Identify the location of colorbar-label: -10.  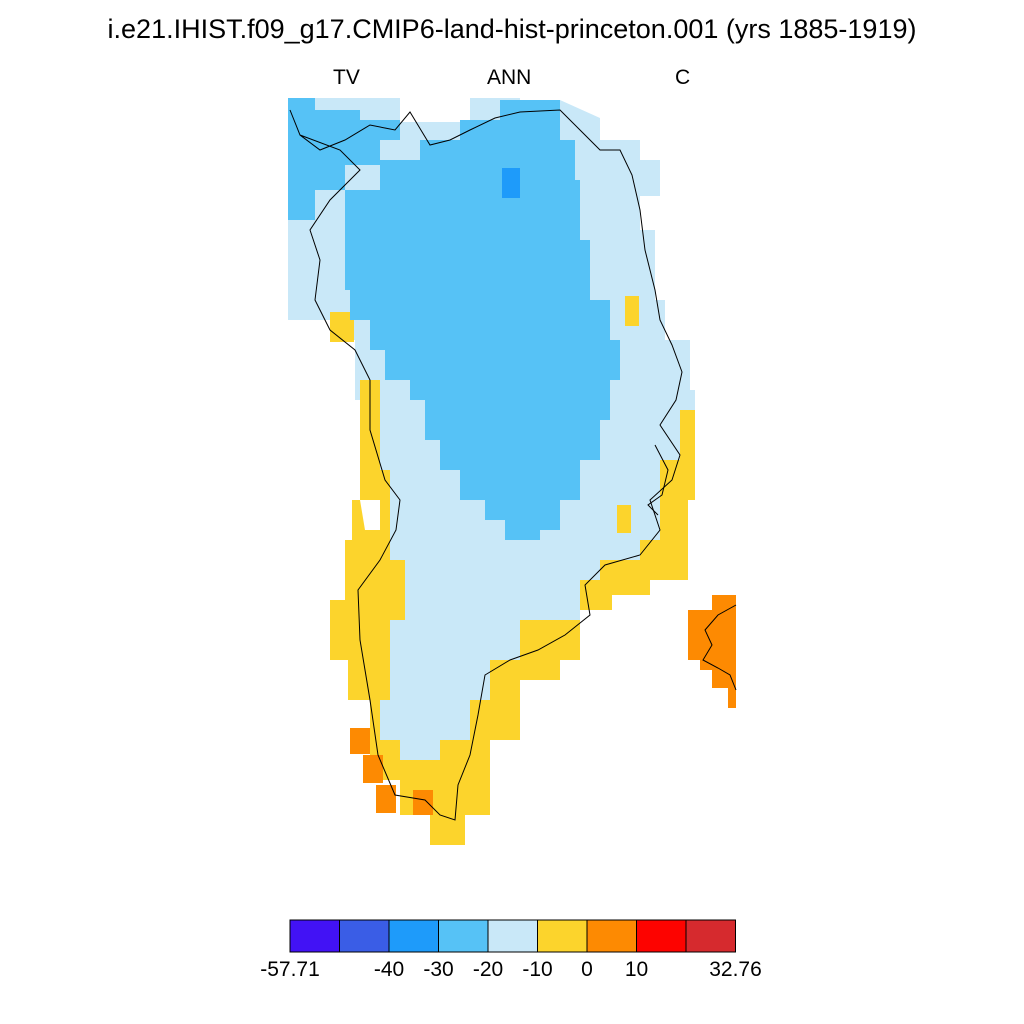
(537, 969).